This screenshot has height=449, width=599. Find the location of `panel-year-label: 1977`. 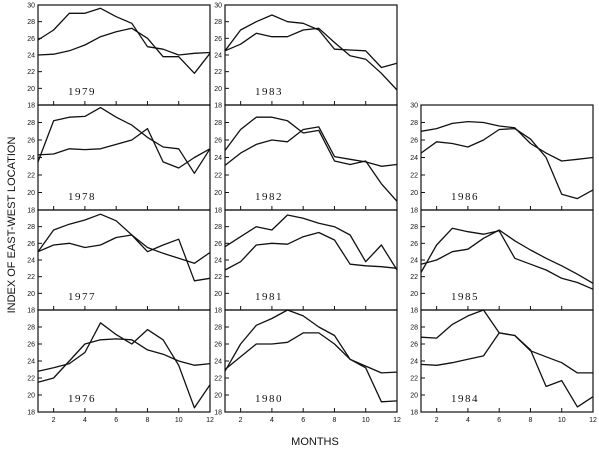

panel-year-label: 1977 is located at coordinates (82, 297).